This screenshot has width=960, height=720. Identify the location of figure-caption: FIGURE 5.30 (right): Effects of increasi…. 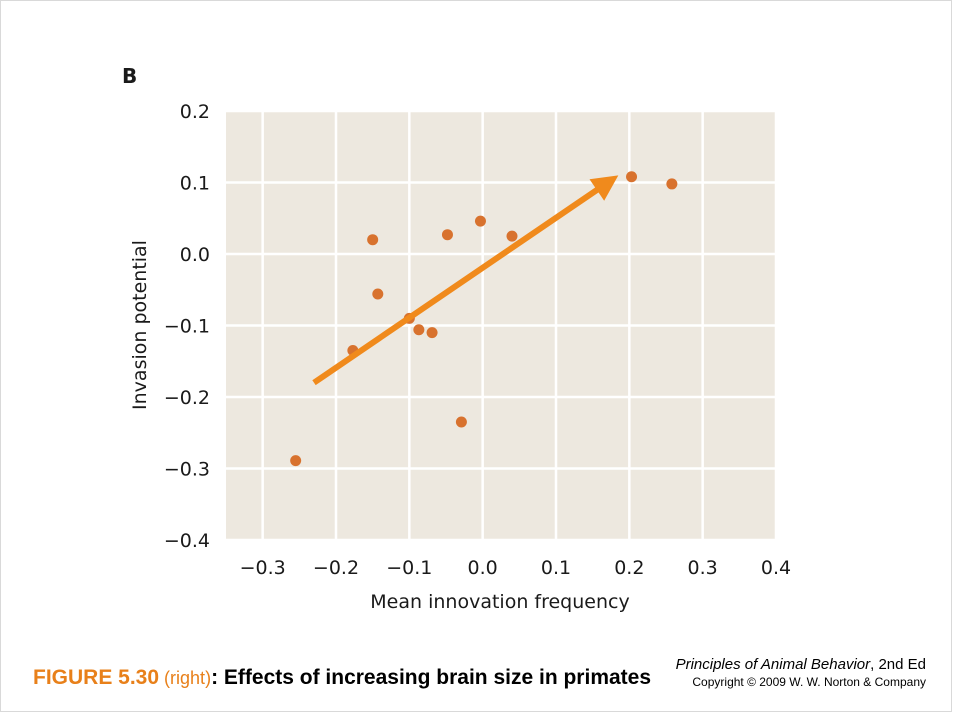
(363, 678).